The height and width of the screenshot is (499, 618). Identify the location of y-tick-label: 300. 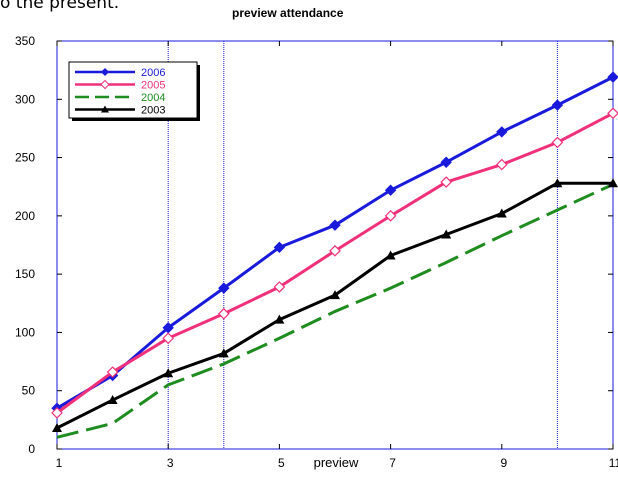
(25, 99).